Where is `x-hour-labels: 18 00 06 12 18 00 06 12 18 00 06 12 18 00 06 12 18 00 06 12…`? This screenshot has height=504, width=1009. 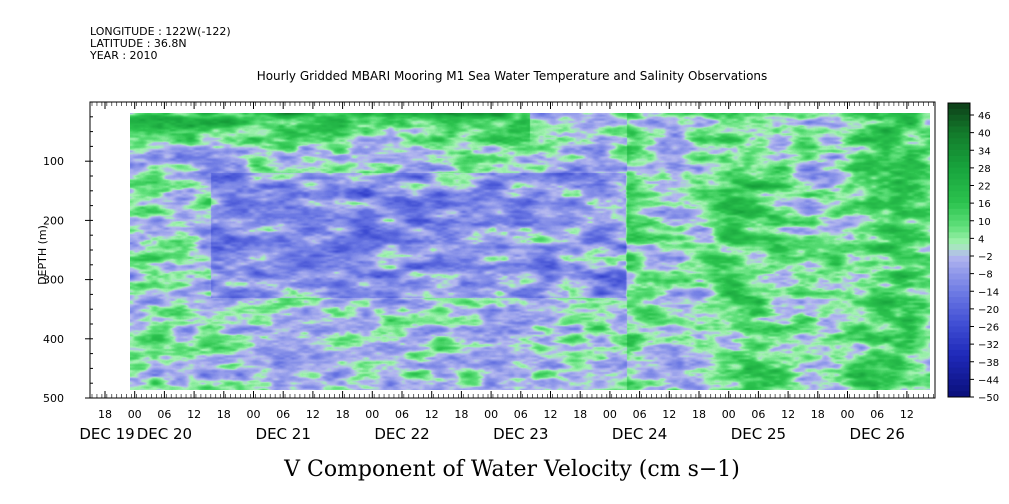
x-hour-labels: 18 00 06 12 18 00 06 12 18 00 06 12 18 00 06 12 18 00 06 12… is located at coordinates (506, 414).